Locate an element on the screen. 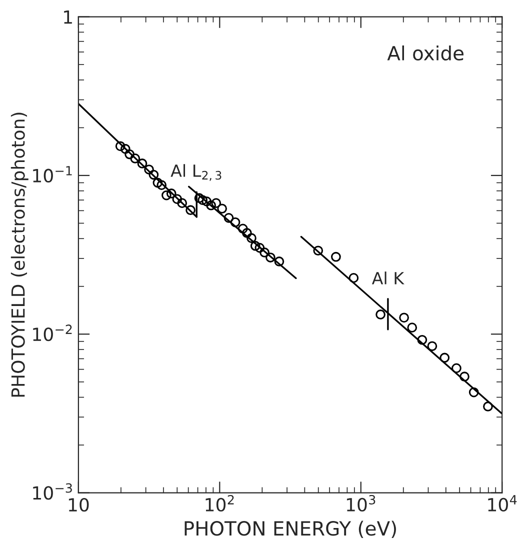 This screenshot has width=523, height=560. y-axis-title: PHOTOYIELD (electrons/photon) is located at coordinates (19, 254).